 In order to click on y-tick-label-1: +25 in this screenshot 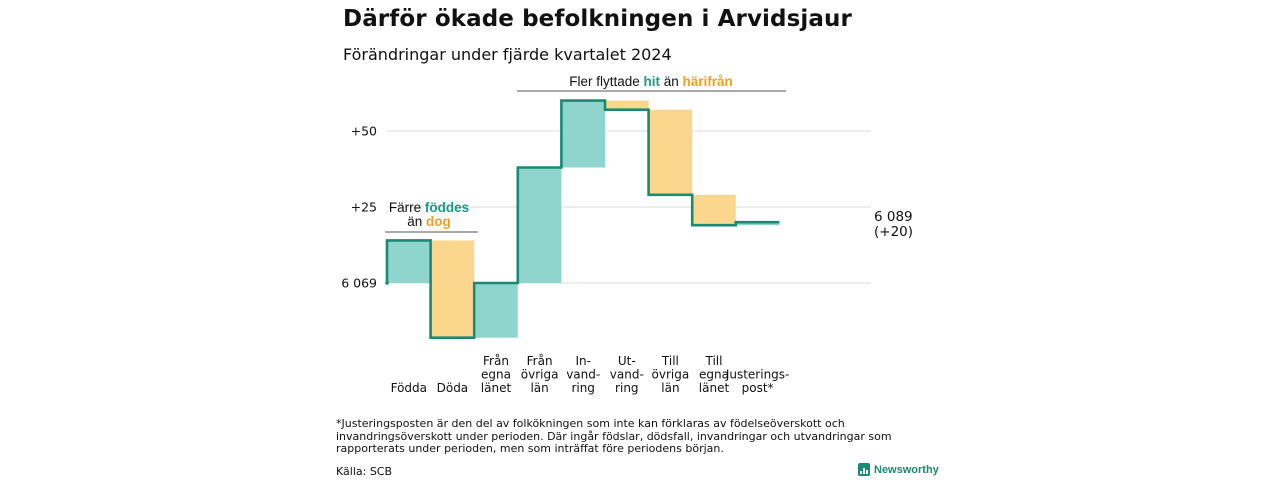, I will do `click(364, 207)`.